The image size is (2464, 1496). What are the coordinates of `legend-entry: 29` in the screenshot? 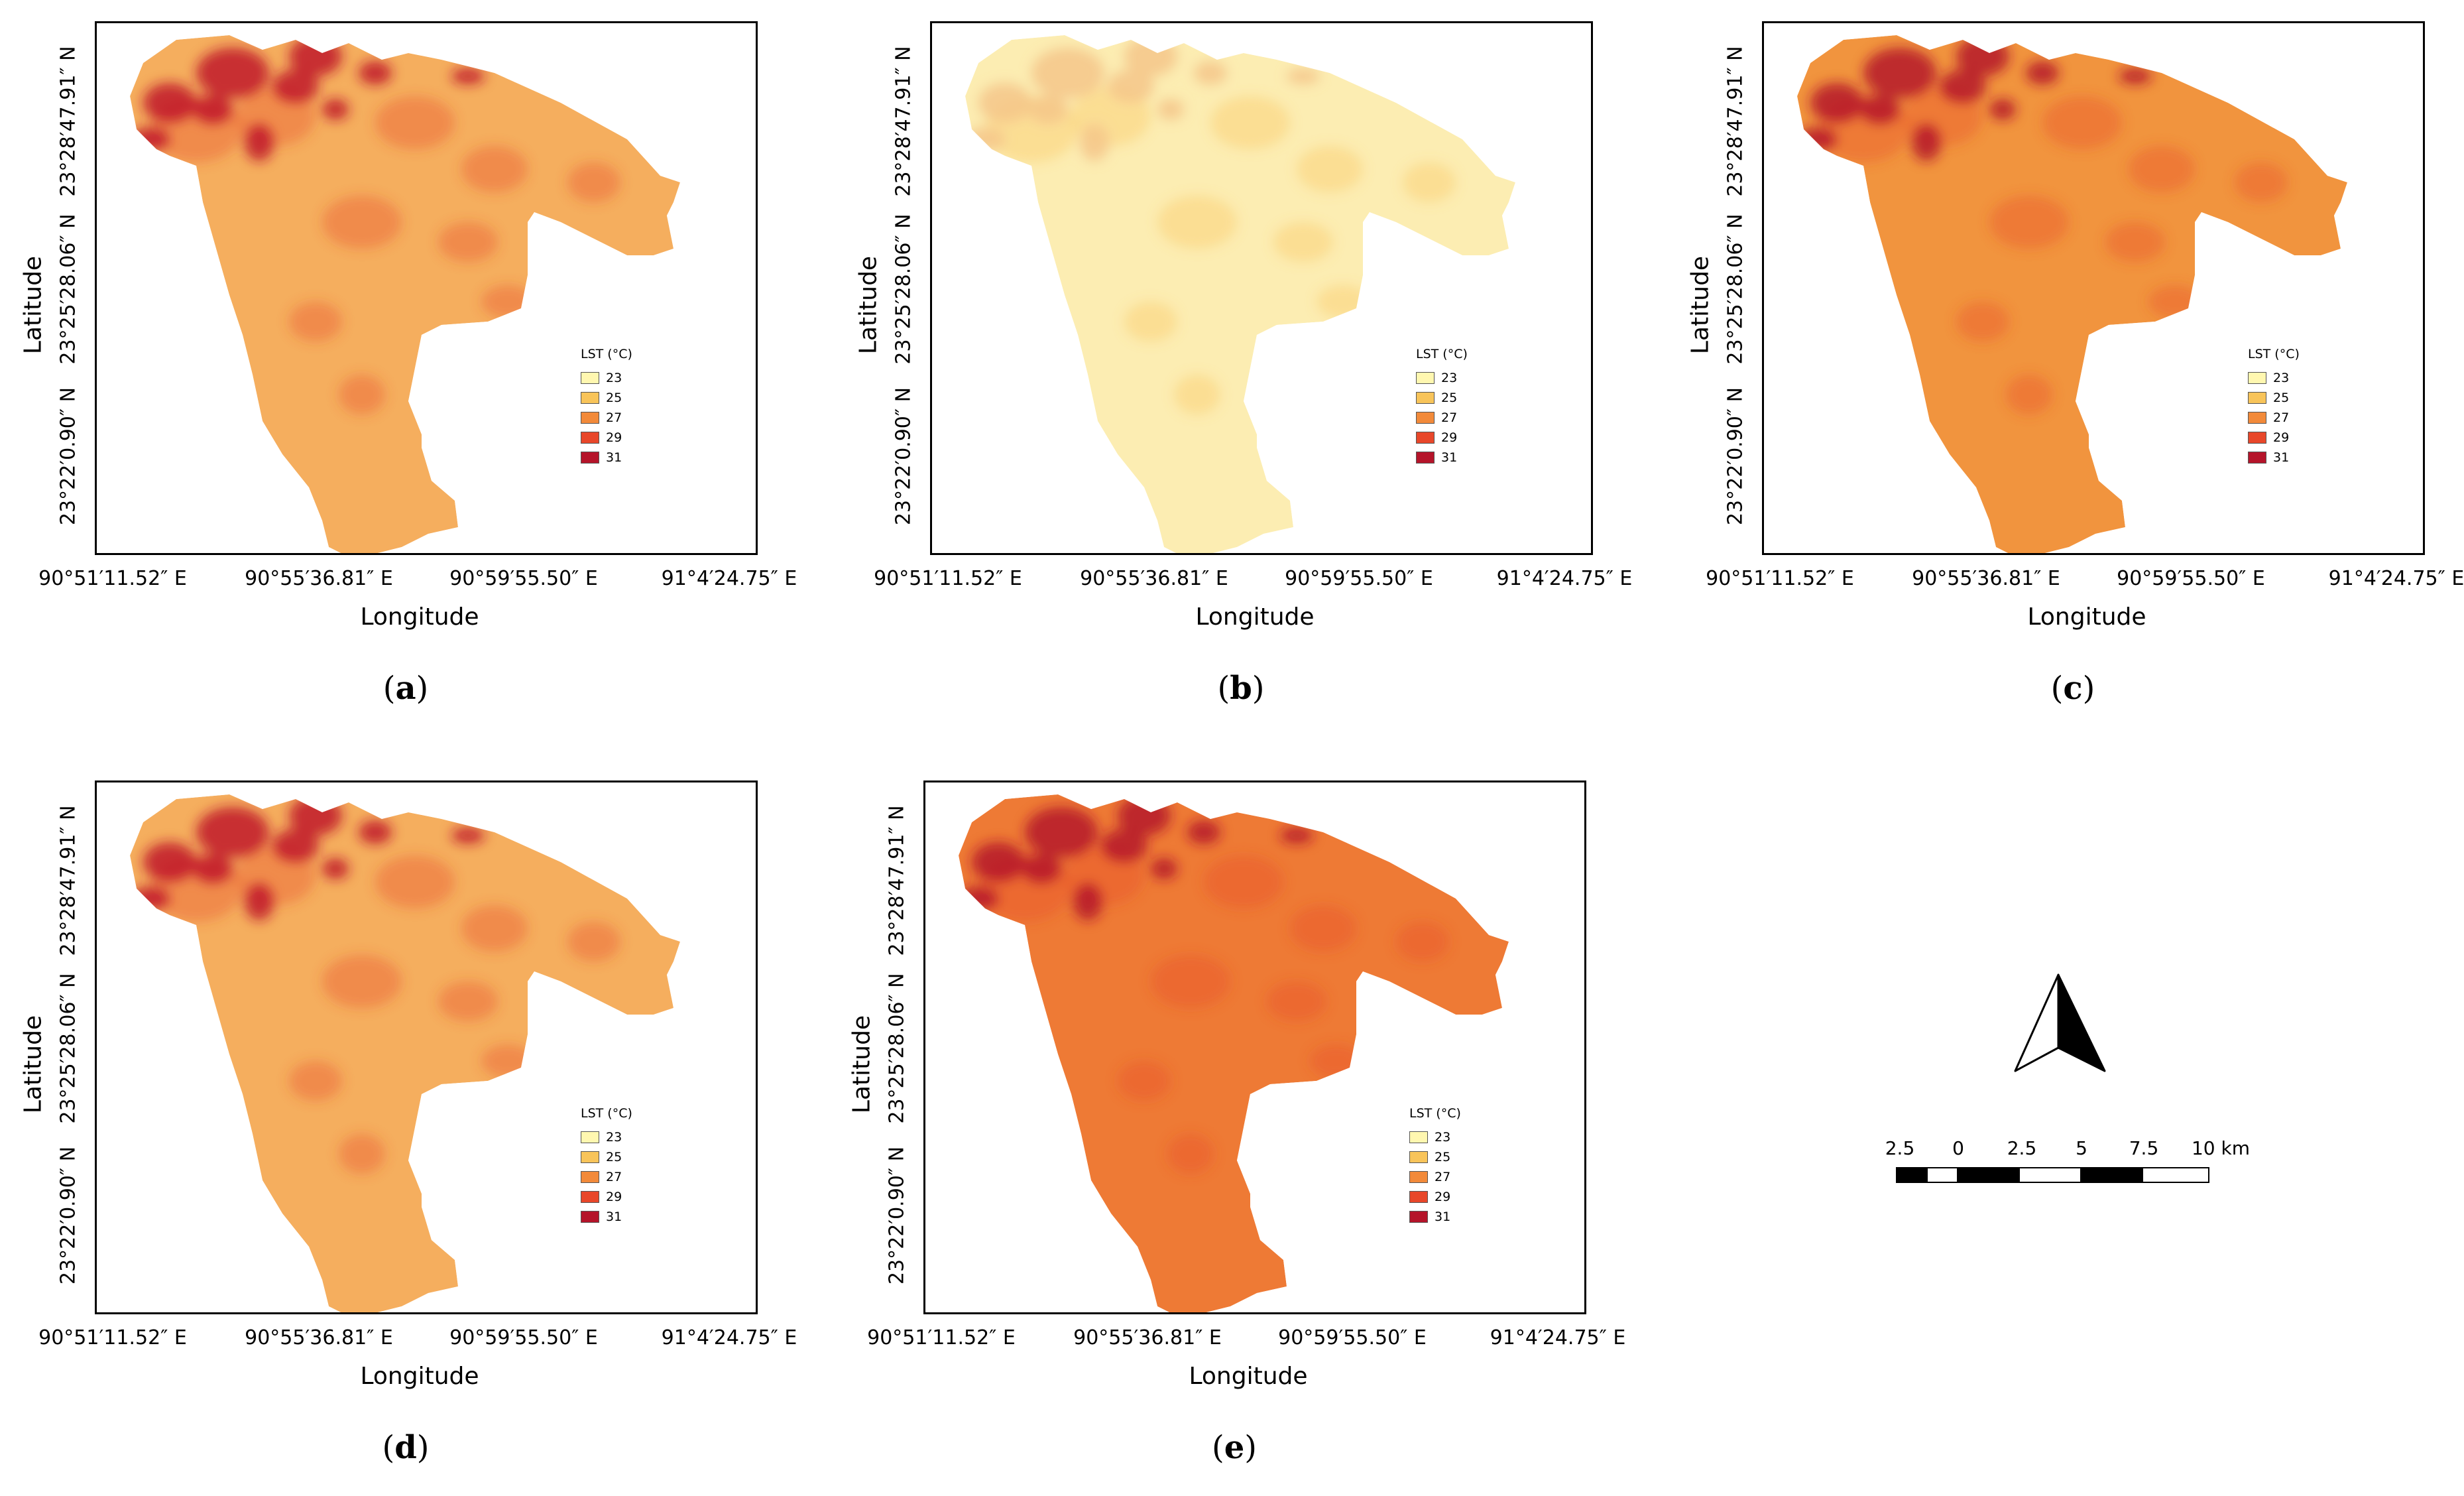 It's located at (606, 438).